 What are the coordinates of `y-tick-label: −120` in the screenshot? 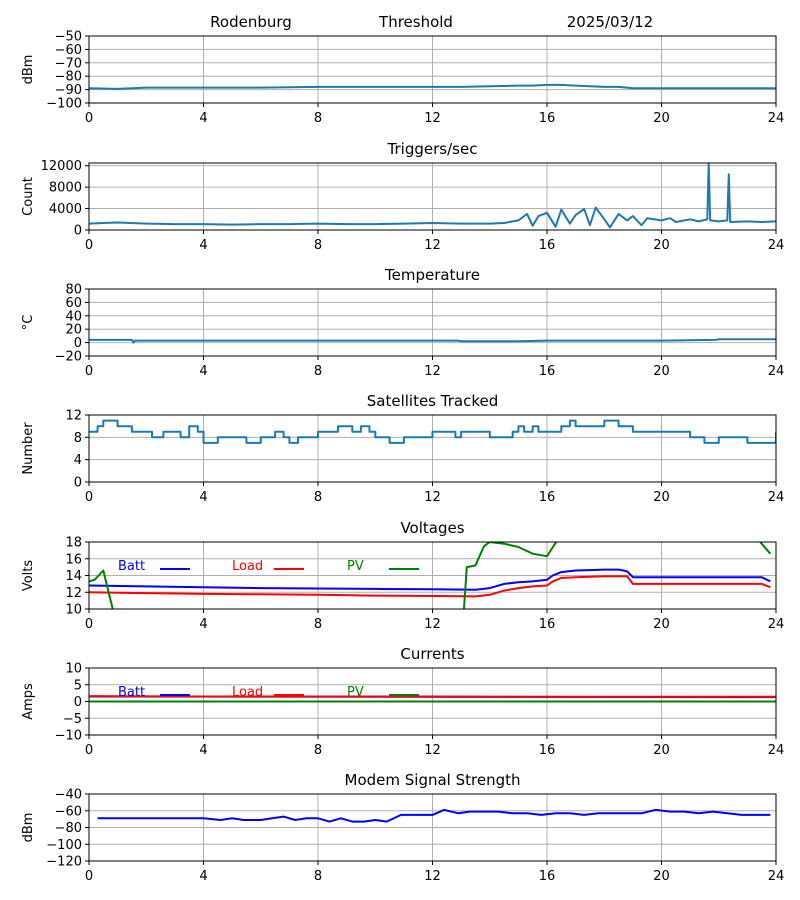 It's located at (64, 862).